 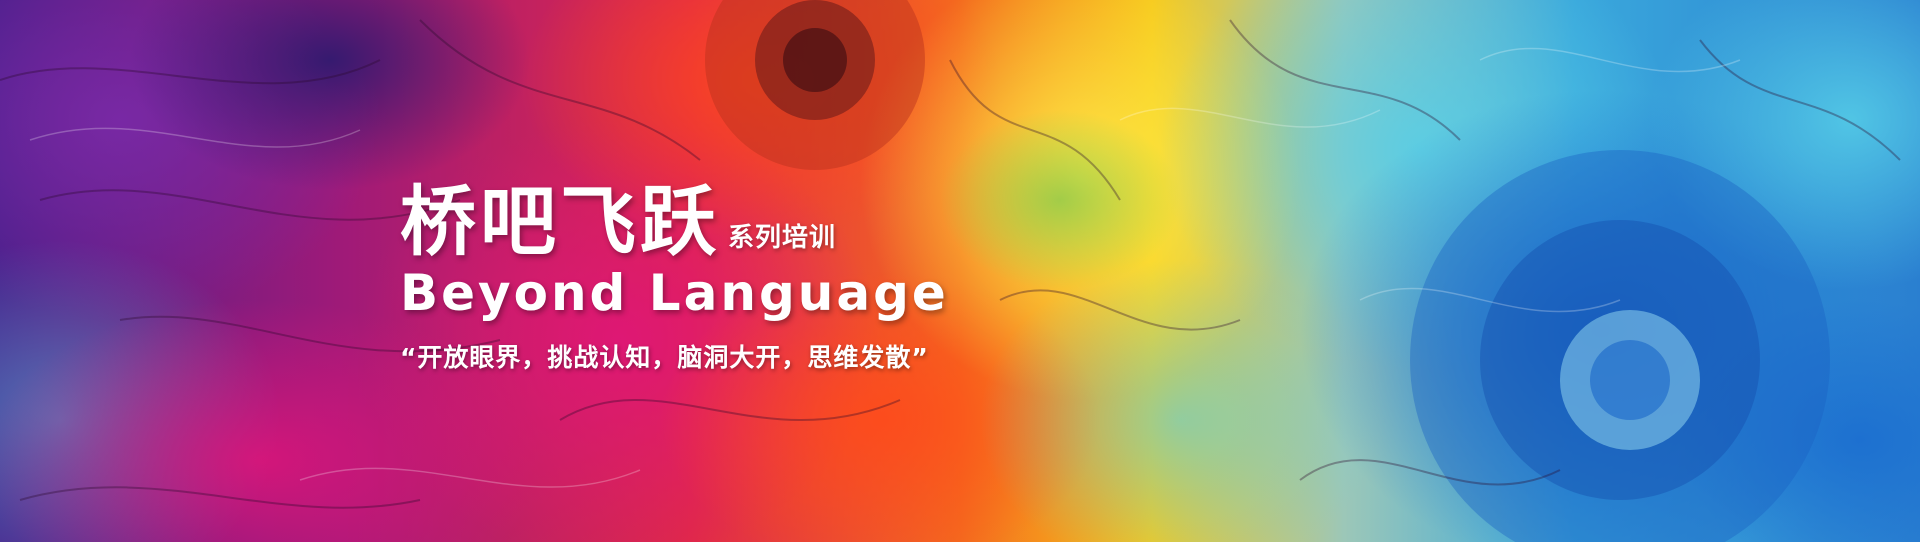 I want to click on main-title: 桥吧飞跃, so click(x=560, y=221).